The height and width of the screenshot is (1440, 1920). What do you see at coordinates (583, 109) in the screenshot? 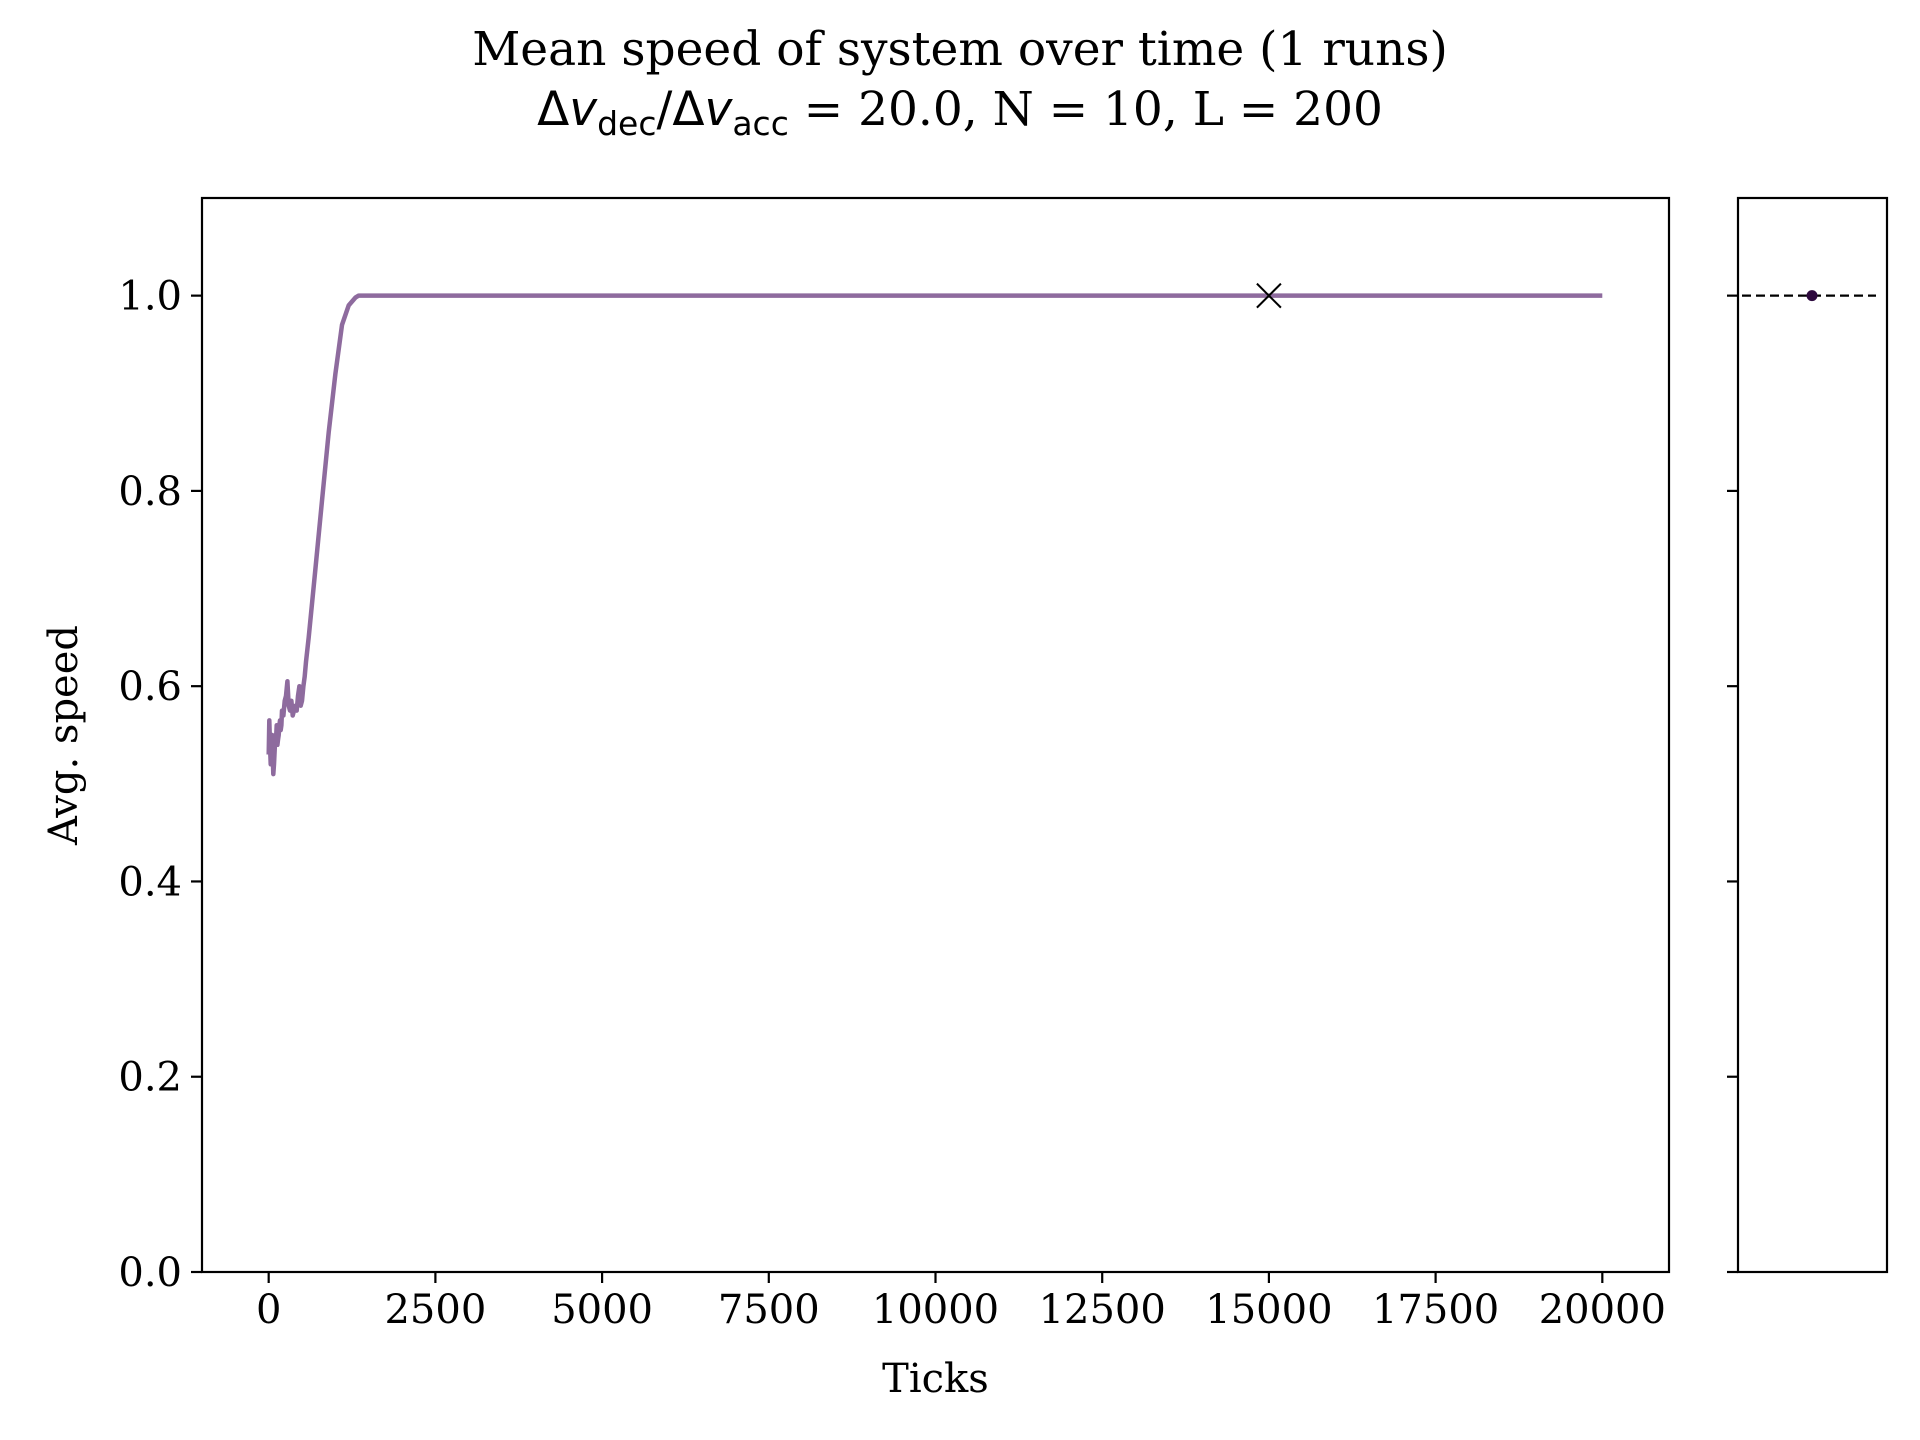
I see `v-symbol: v` at bounding box center [583, 109].